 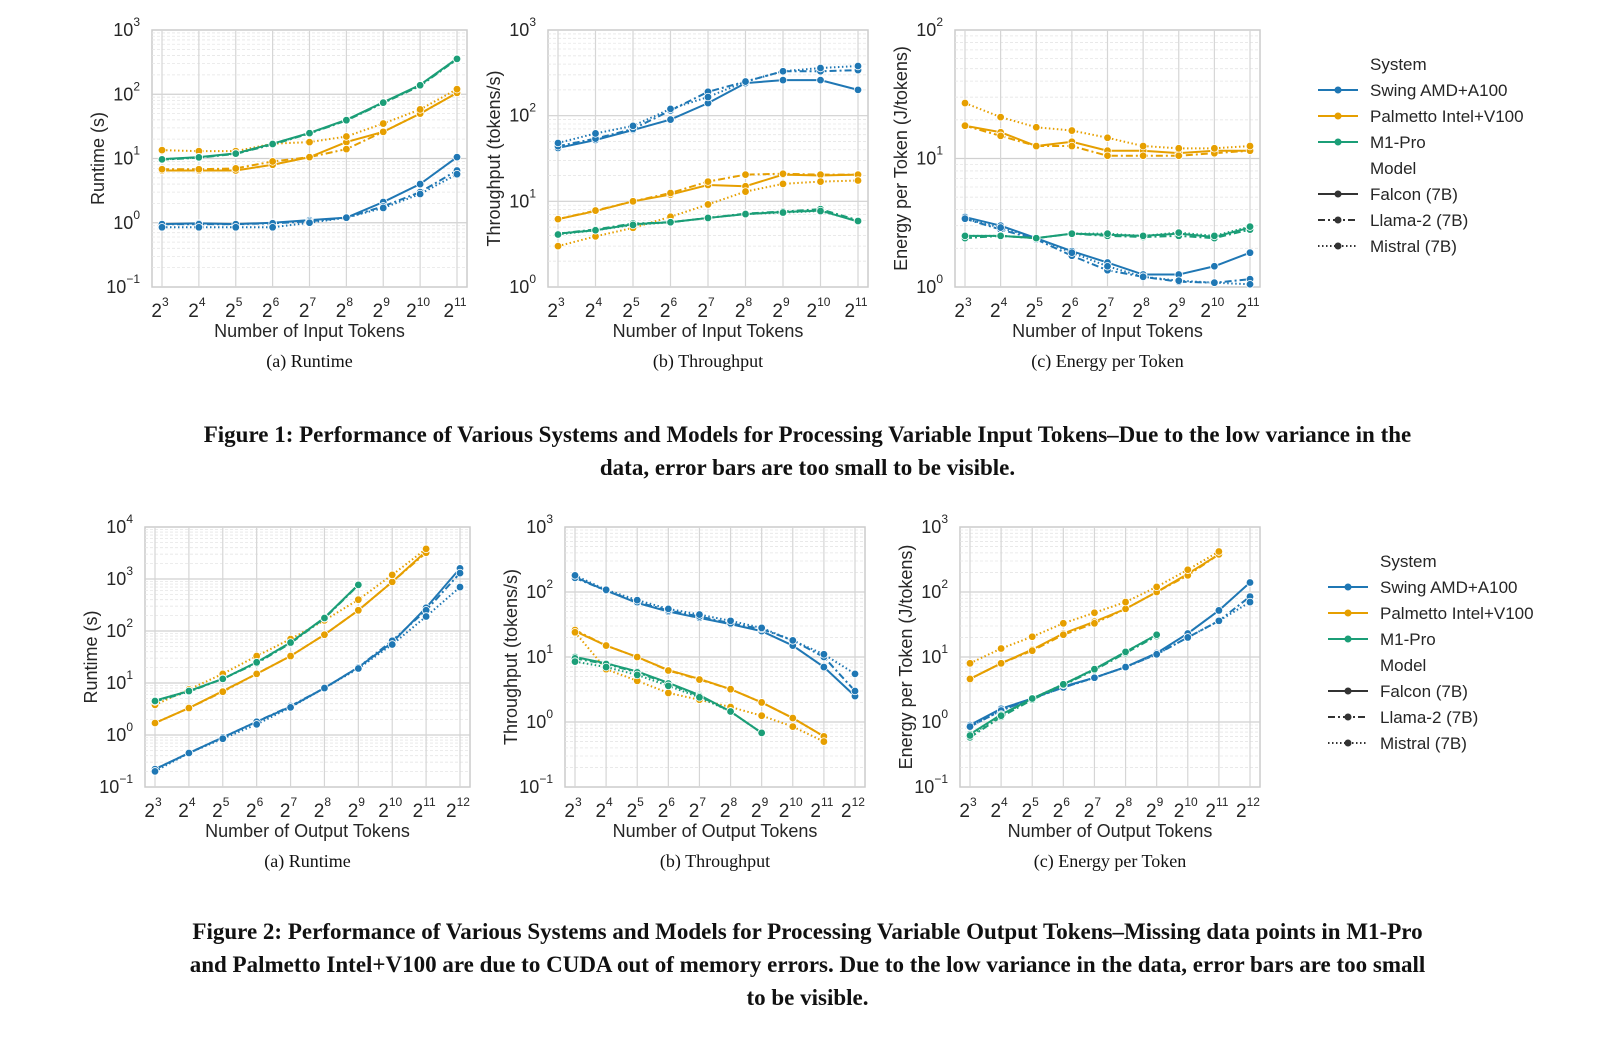 What do you see at coordinates (1348, 613) in the screenshot?
I see `legend-marker-palmetto-intel-v100` at bounding box center [1348, 613].